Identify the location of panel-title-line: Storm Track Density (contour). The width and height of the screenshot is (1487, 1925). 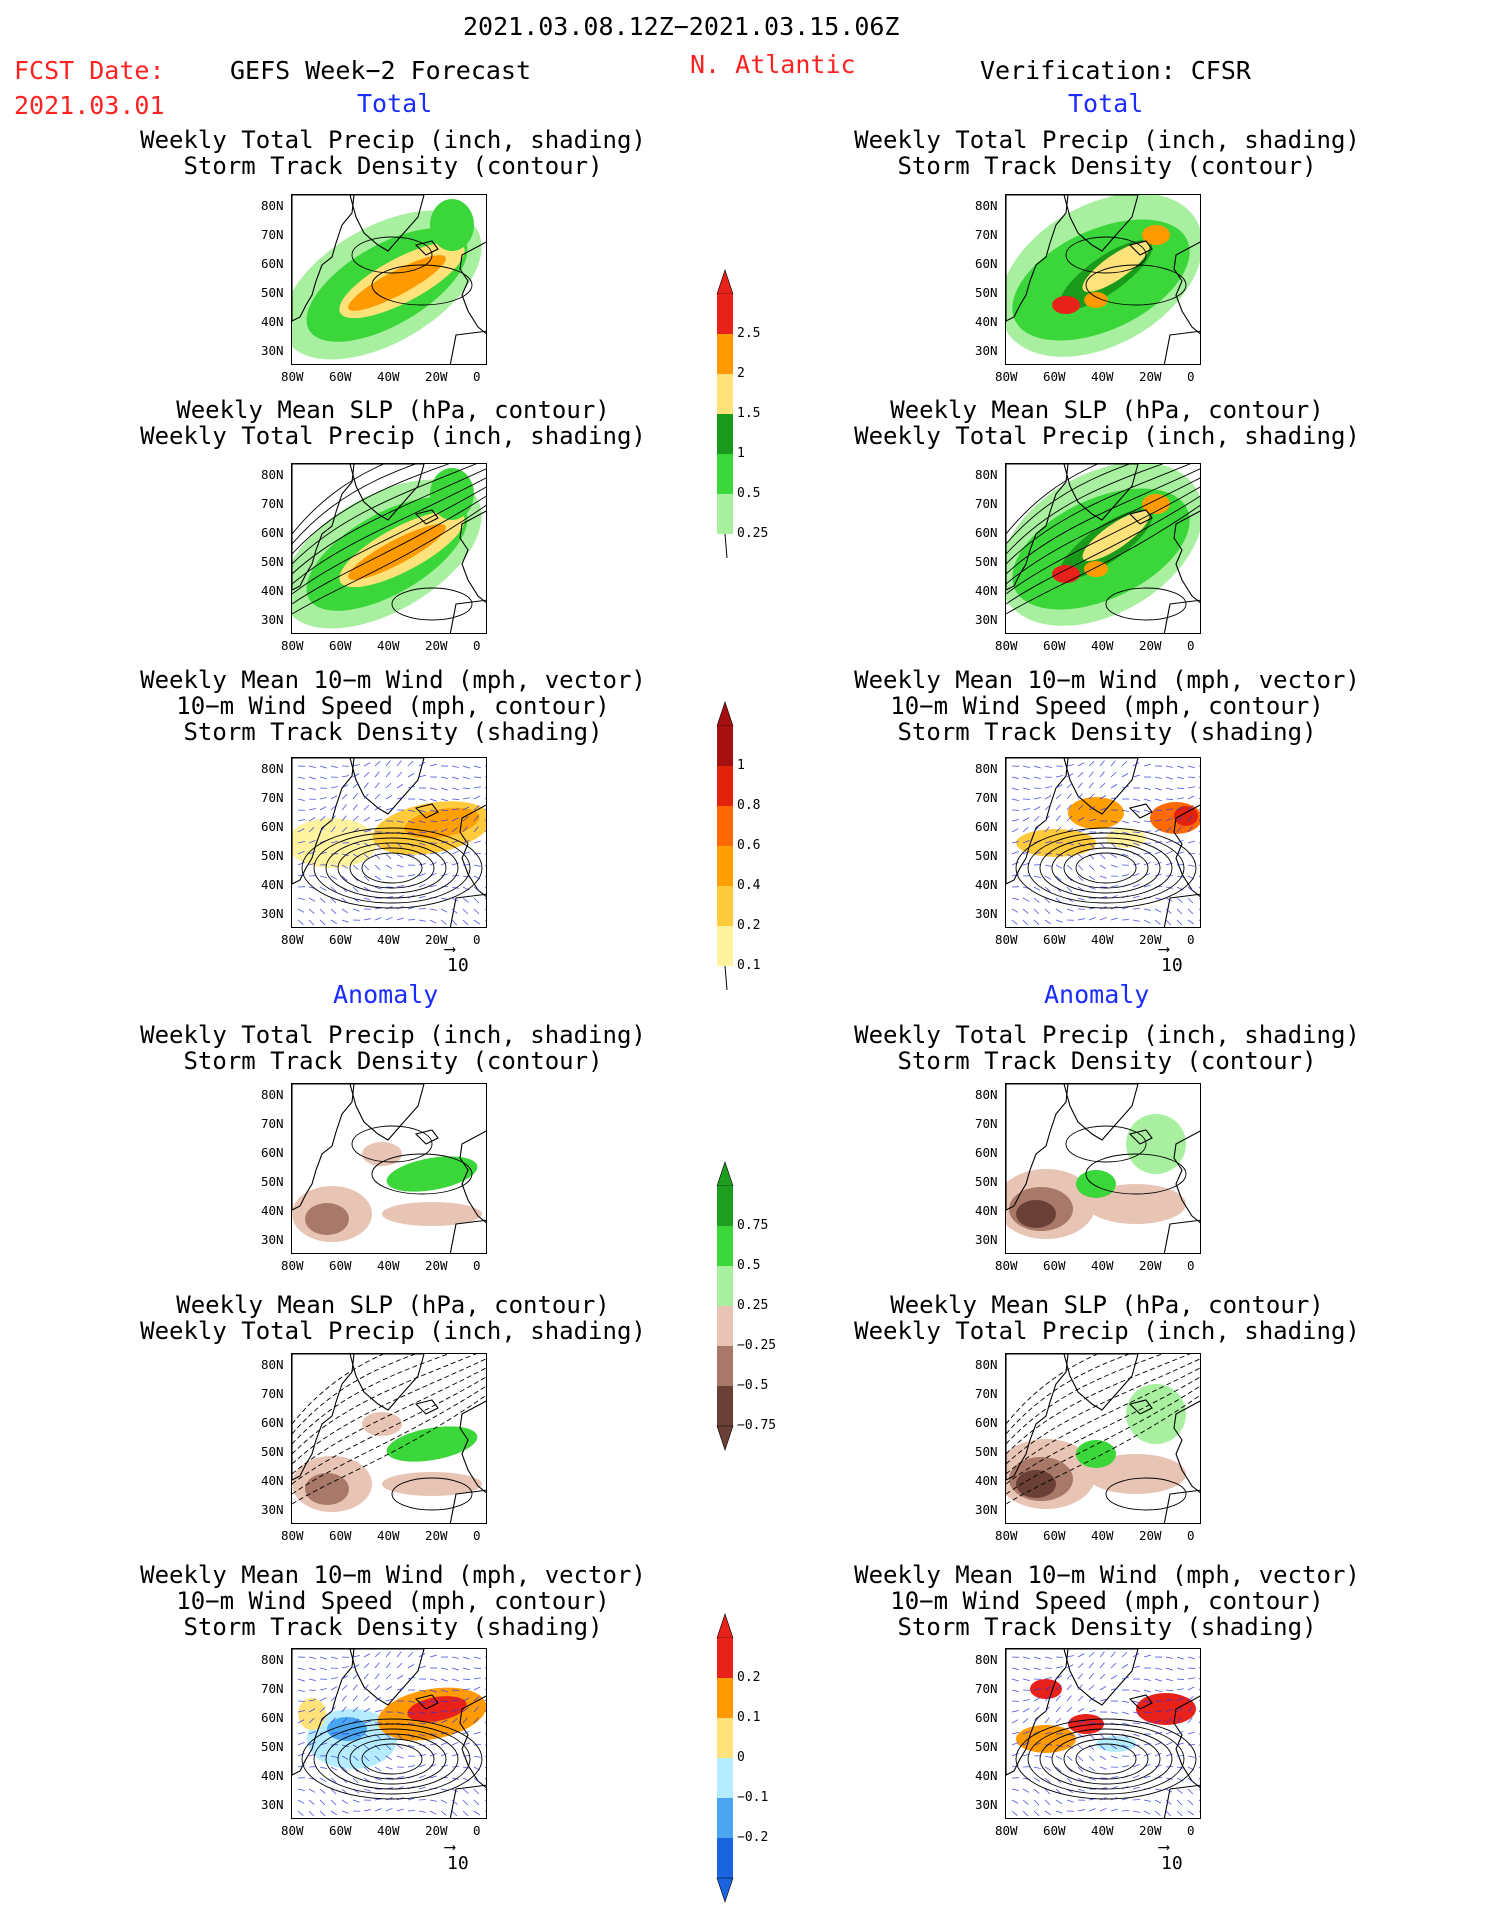
(1107, 166).